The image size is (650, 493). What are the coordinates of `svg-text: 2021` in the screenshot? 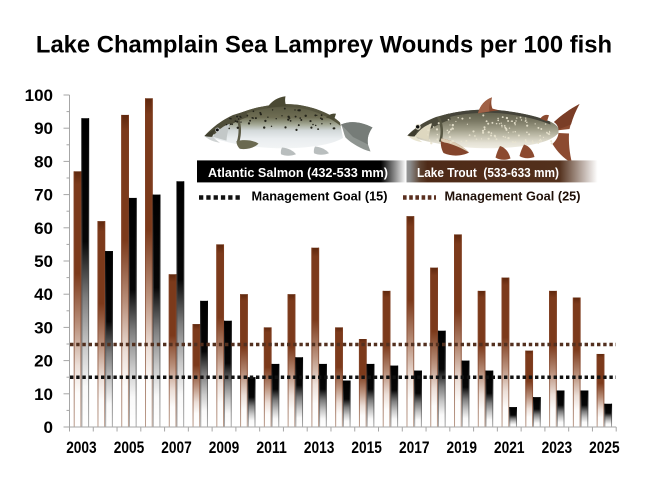 It's located at (509, 447).